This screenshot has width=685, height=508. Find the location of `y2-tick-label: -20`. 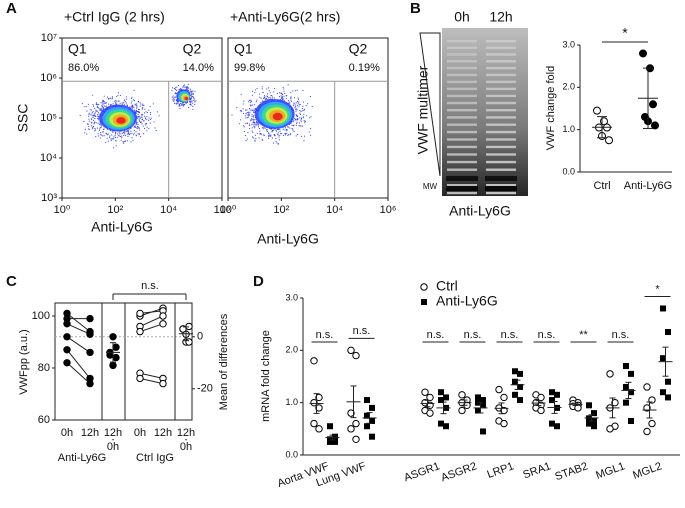

y2-tick-label: -20 is located at coordinates (205, 389).